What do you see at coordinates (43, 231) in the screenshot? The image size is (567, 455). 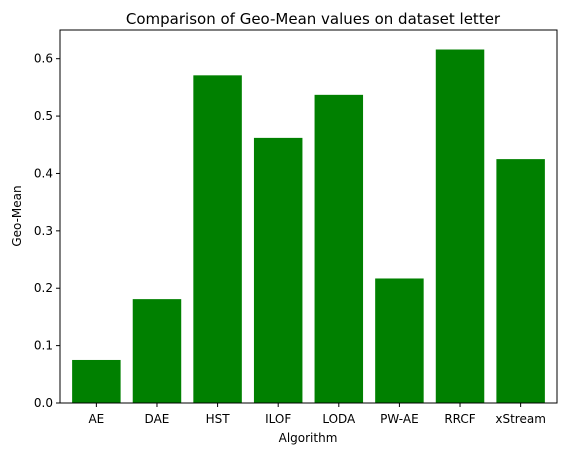 I see `y-tick-label: 0.3` at bounding box center [43, 231].